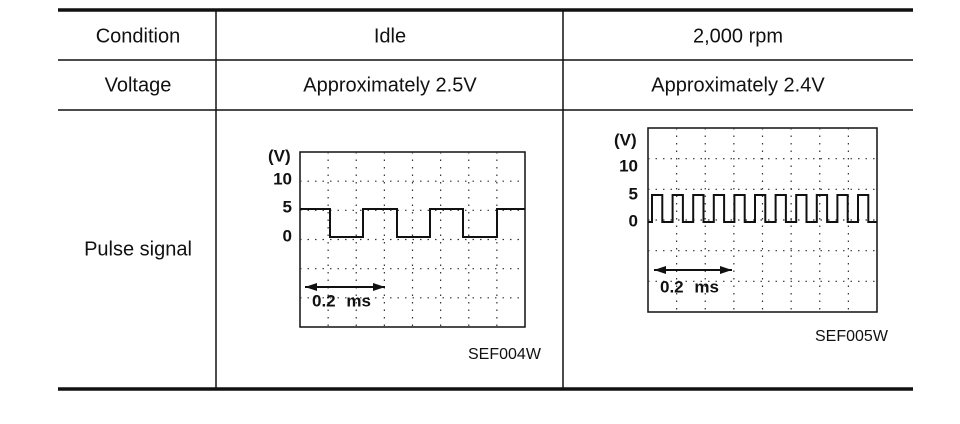 The height and width of the screenshot is (424, 960). I want to click on header-cell: Idle, so click(390, 36).